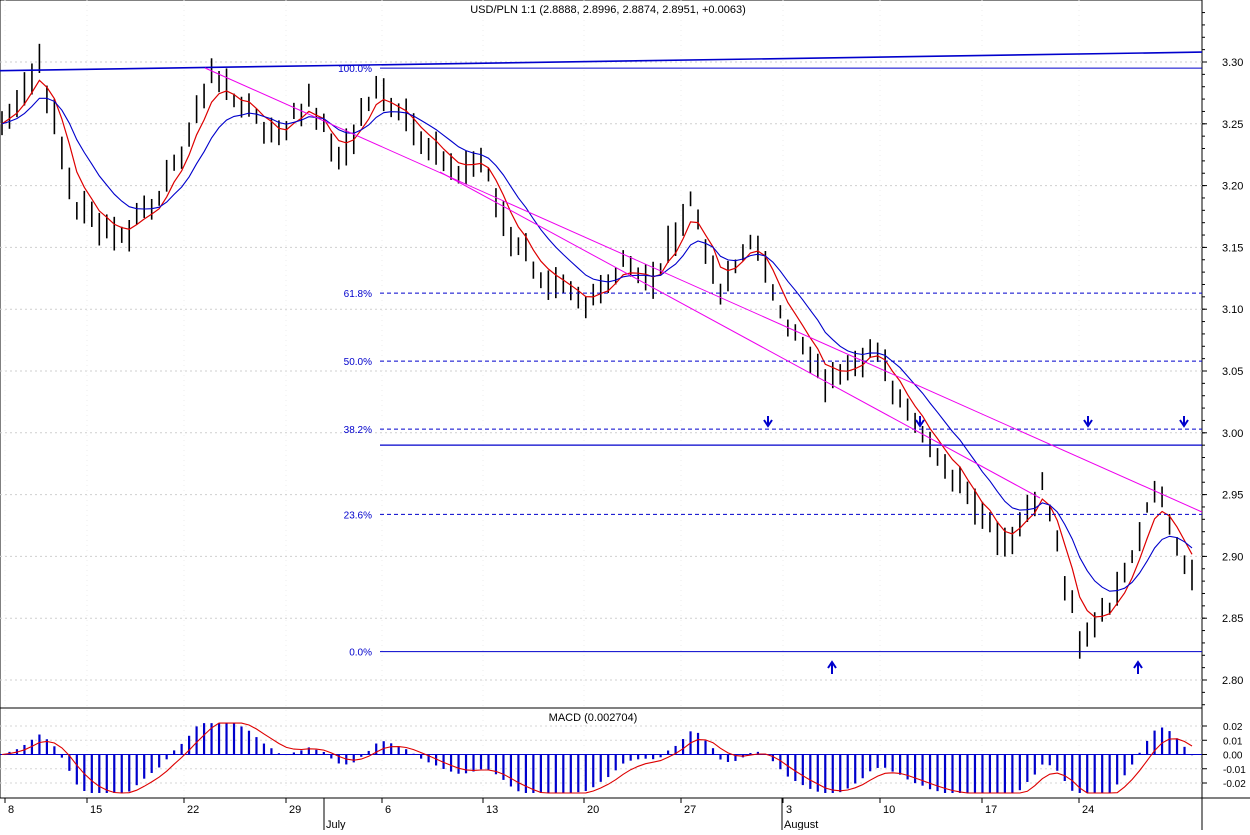  What do you see at coordinates (492, 810) in the screenshot?
I see `date-tick-label: 13` at bounding box center [492, 810].